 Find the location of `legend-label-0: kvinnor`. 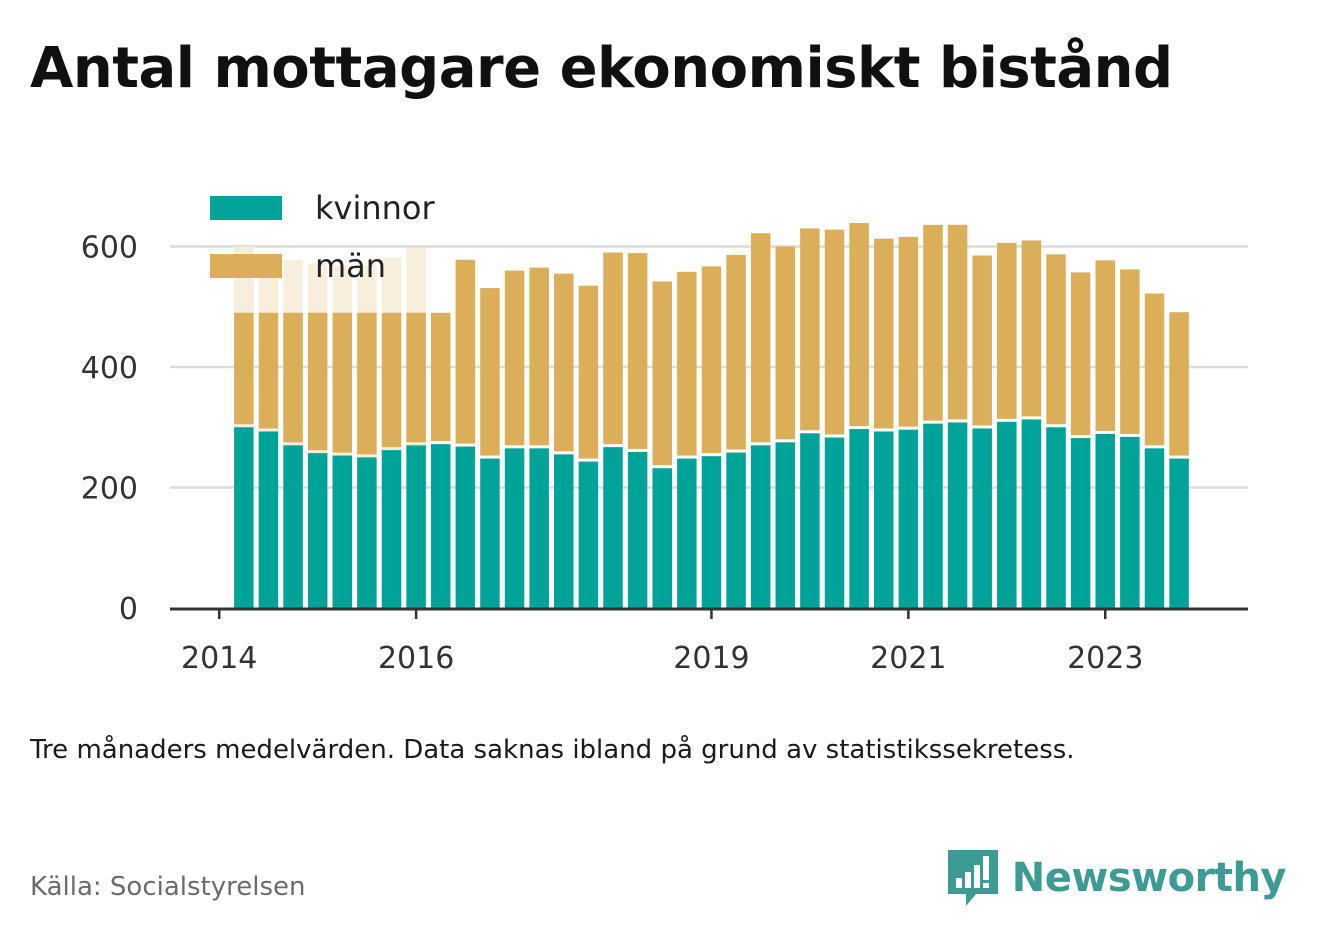

legend-label-0: kvinnor is located at coordinates (375, 208).